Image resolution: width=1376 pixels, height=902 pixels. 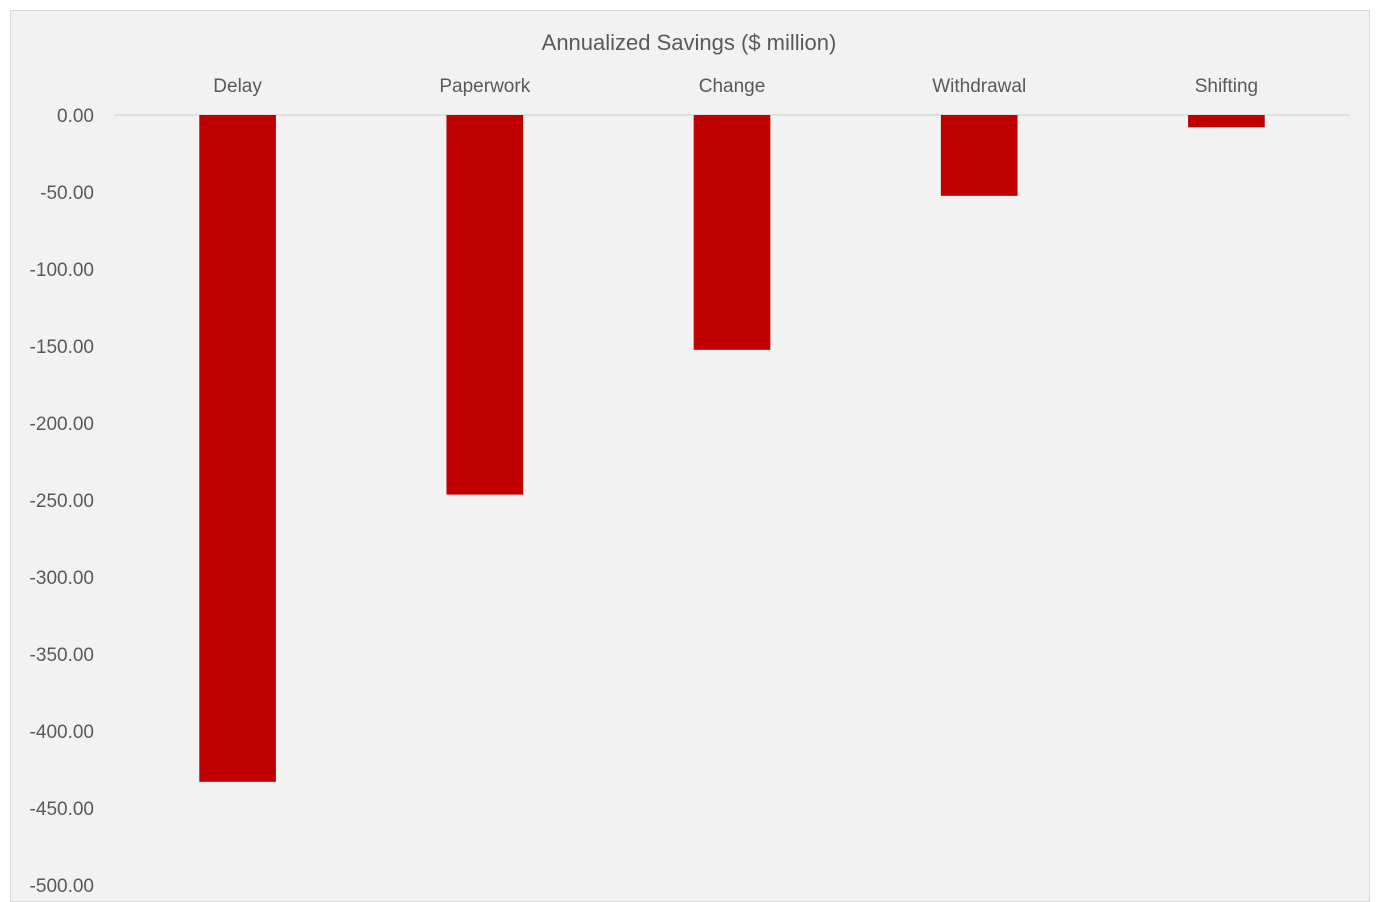 What do you see at coordinates (484, 86) in the screenshot?
I see `category-label-paperwork: Paperwork` at bounding box center [484, 86].